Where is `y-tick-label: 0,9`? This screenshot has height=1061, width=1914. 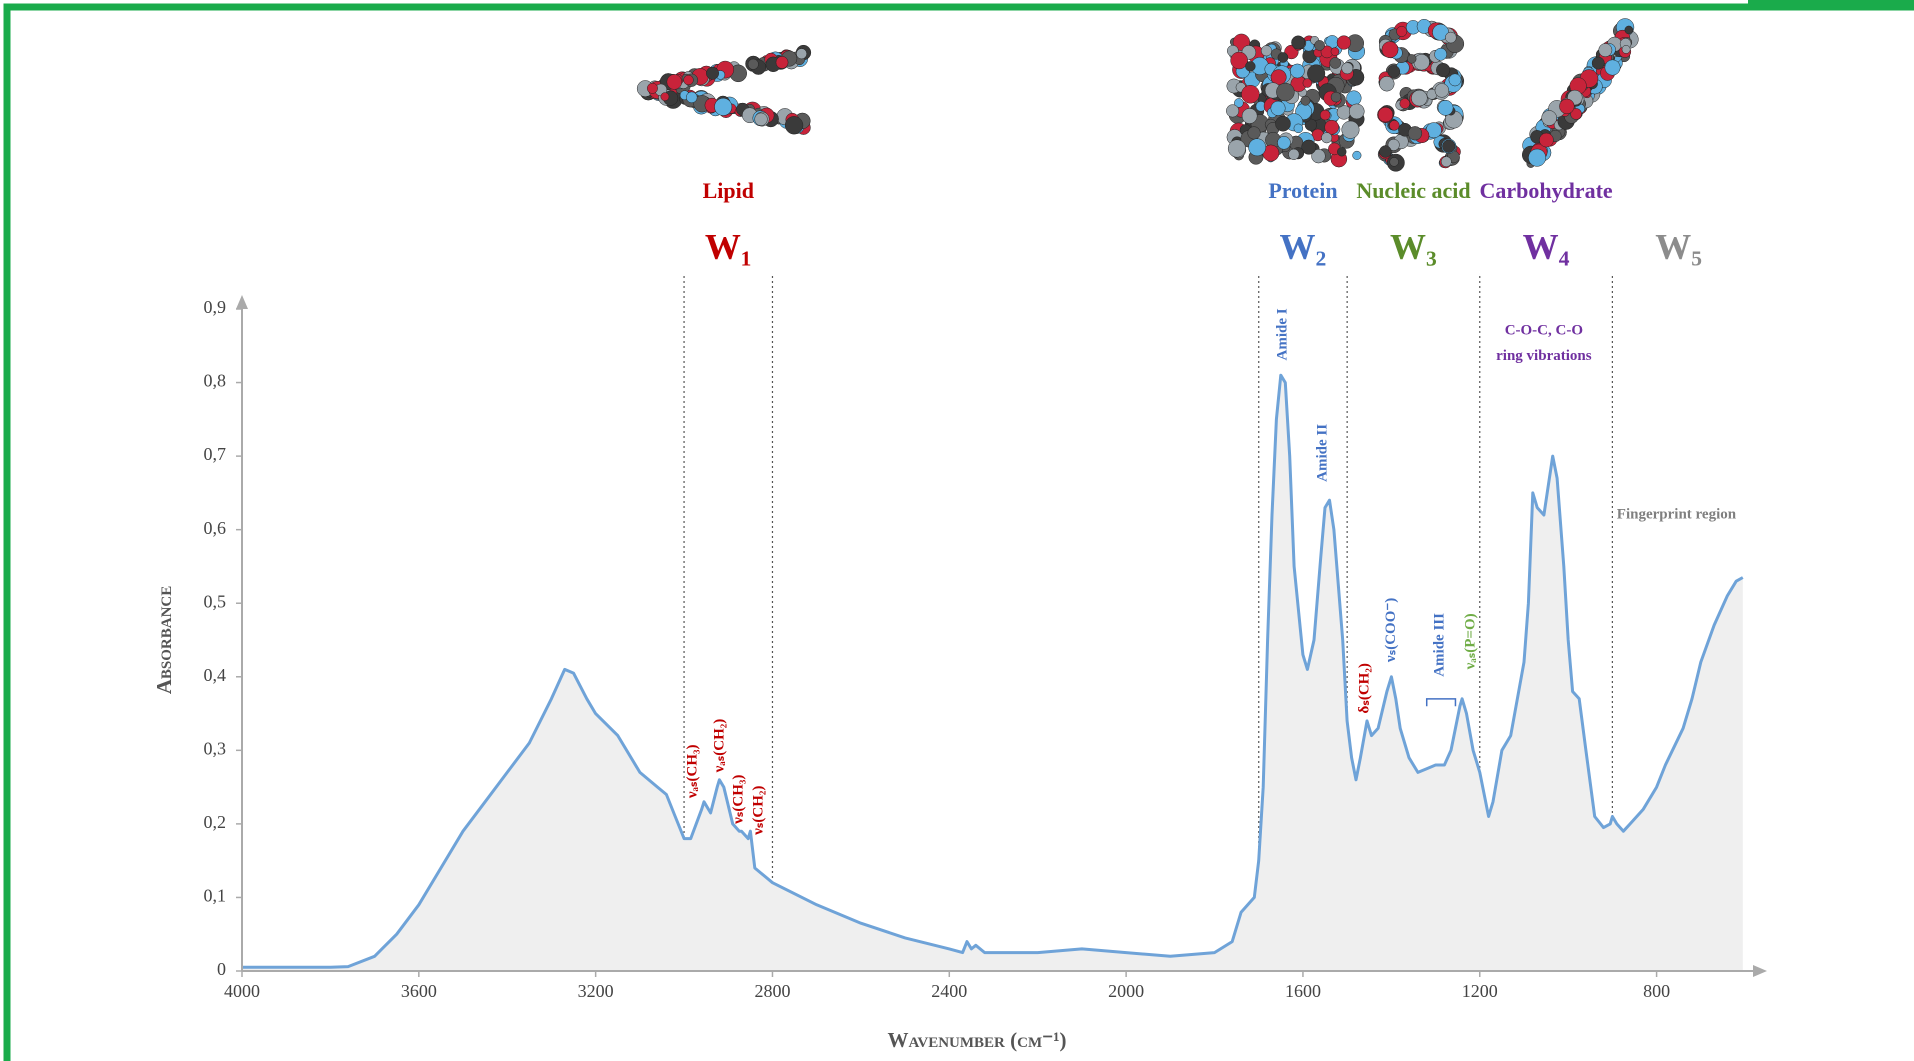 y-tick-label: 0,9 is located at coordinates (215, 307).